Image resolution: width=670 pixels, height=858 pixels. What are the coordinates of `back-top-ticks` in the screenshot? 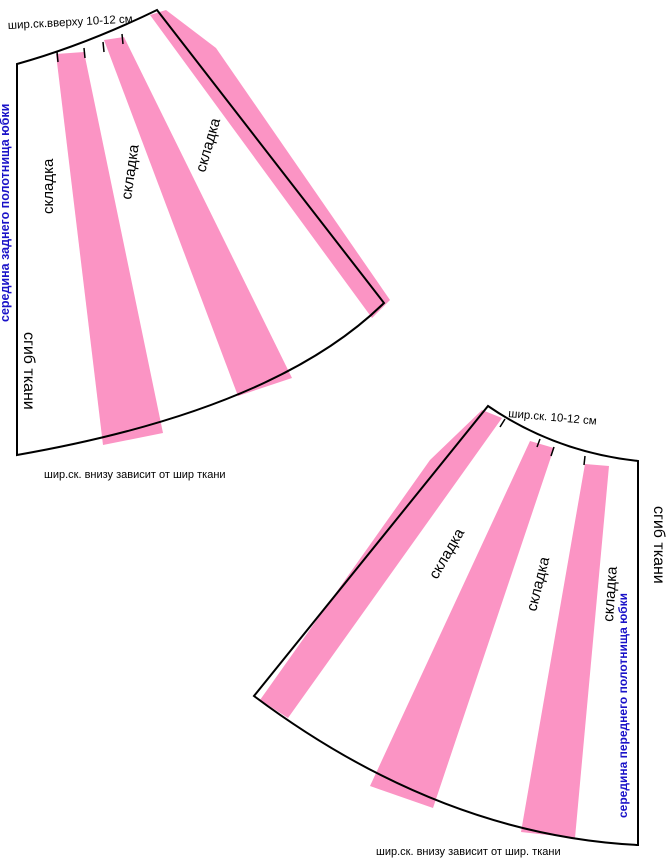 It's located at (90, 48).